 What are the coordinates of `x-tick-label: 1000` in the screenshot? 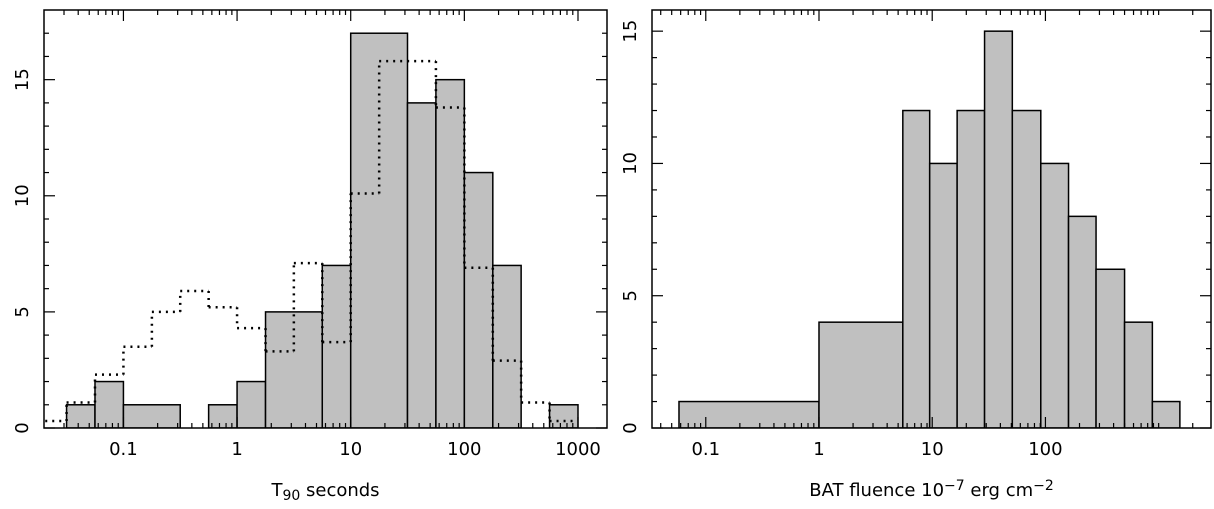 It's located at (578, 449).